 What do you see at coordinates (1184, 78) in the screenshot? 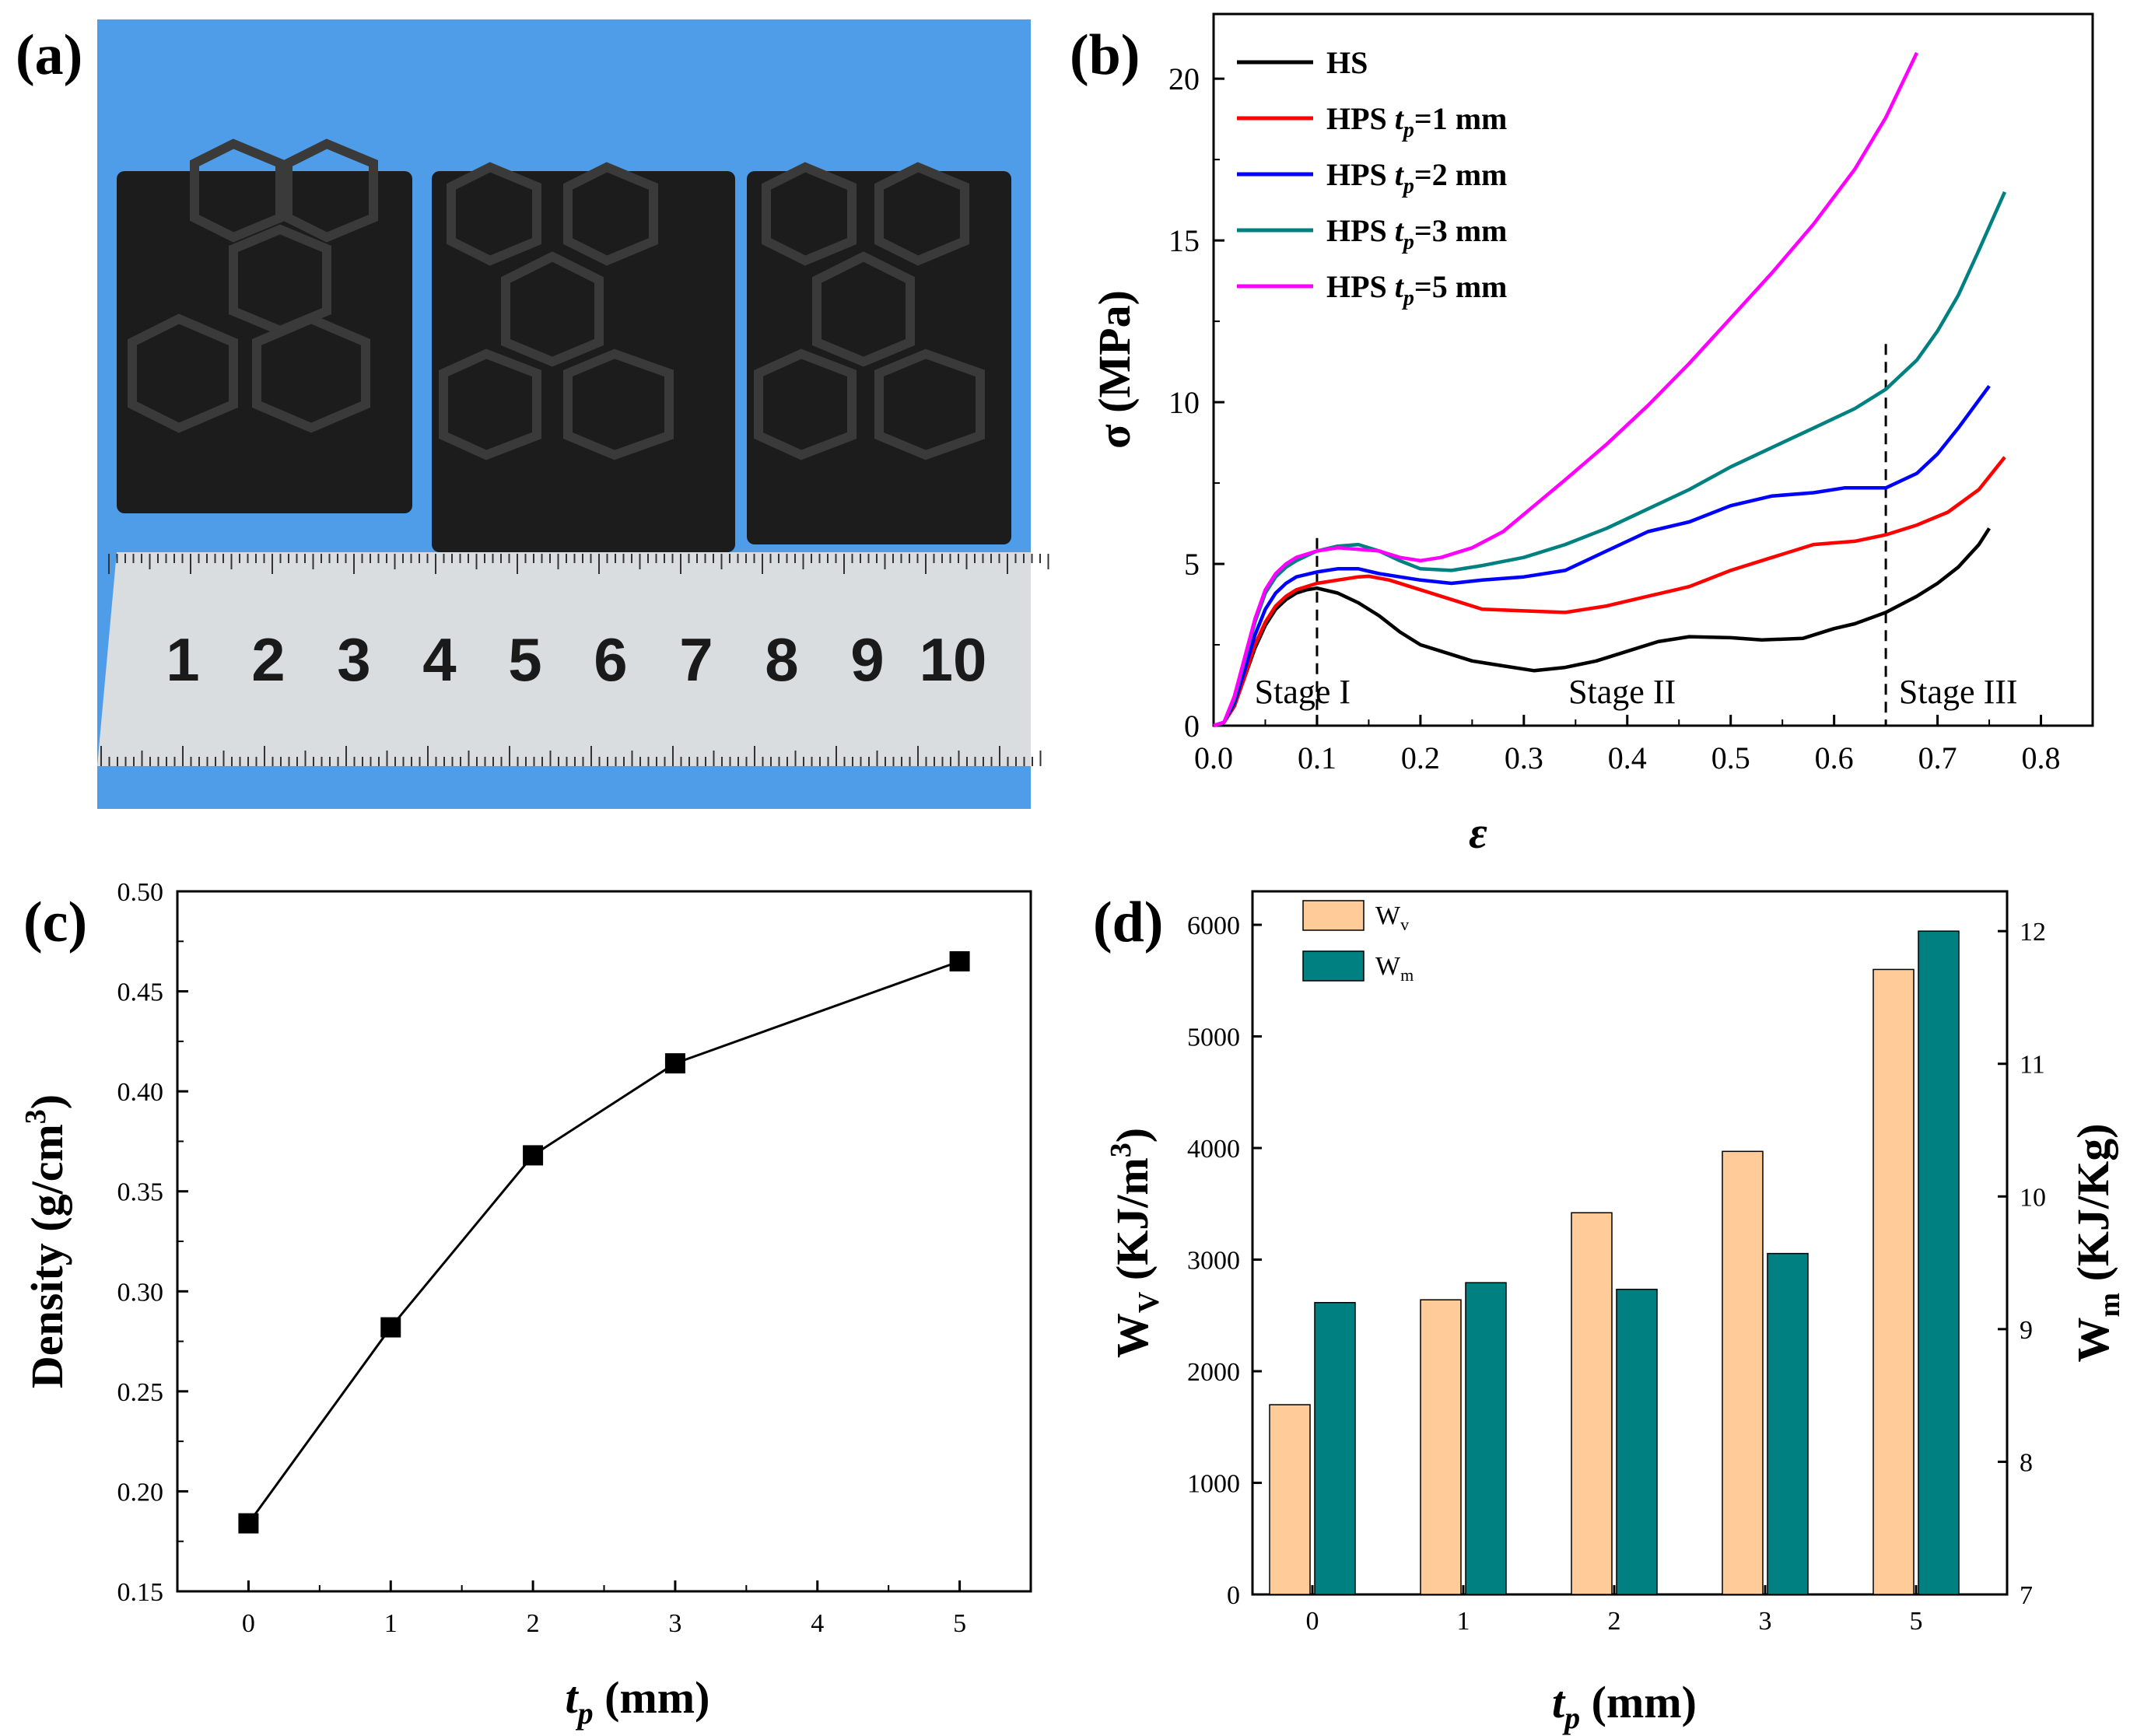
I see `y-tick-label: 20` at bounding box center [1184, 78].